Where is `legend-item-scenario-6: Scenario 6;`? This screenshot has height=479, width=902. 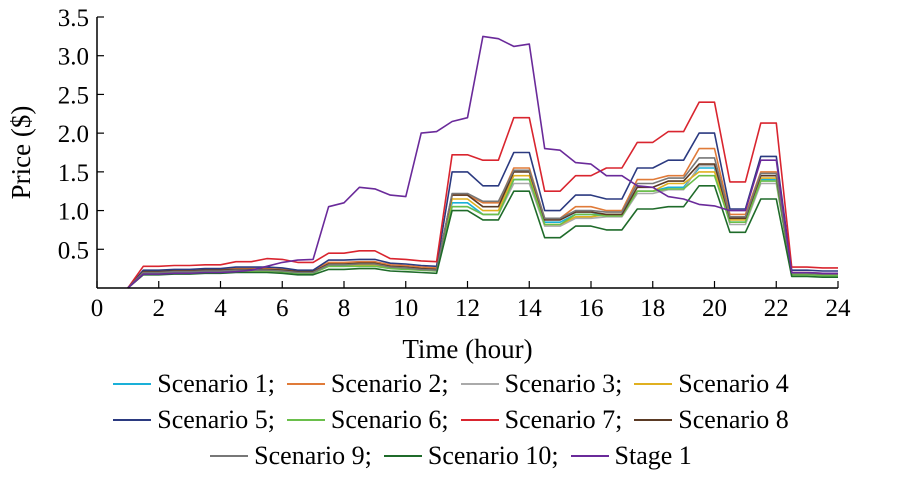 legend-item-scenario-6: Scenario 6; is located at coordinates (367, 420).